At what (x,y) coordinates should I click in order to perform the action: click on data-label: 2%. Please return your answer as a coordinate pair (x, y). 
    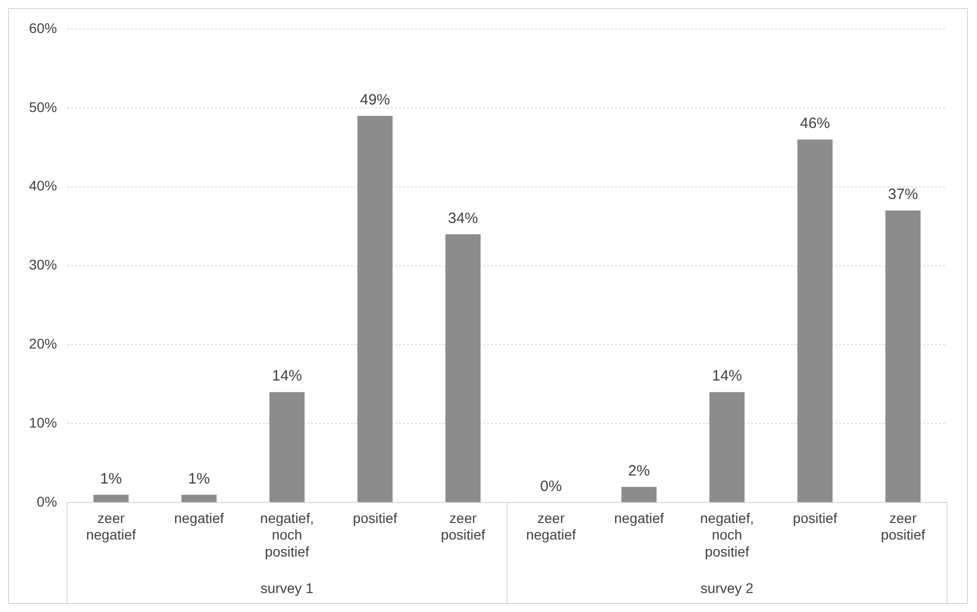
    Looking at the image, I should click on (639, 471).